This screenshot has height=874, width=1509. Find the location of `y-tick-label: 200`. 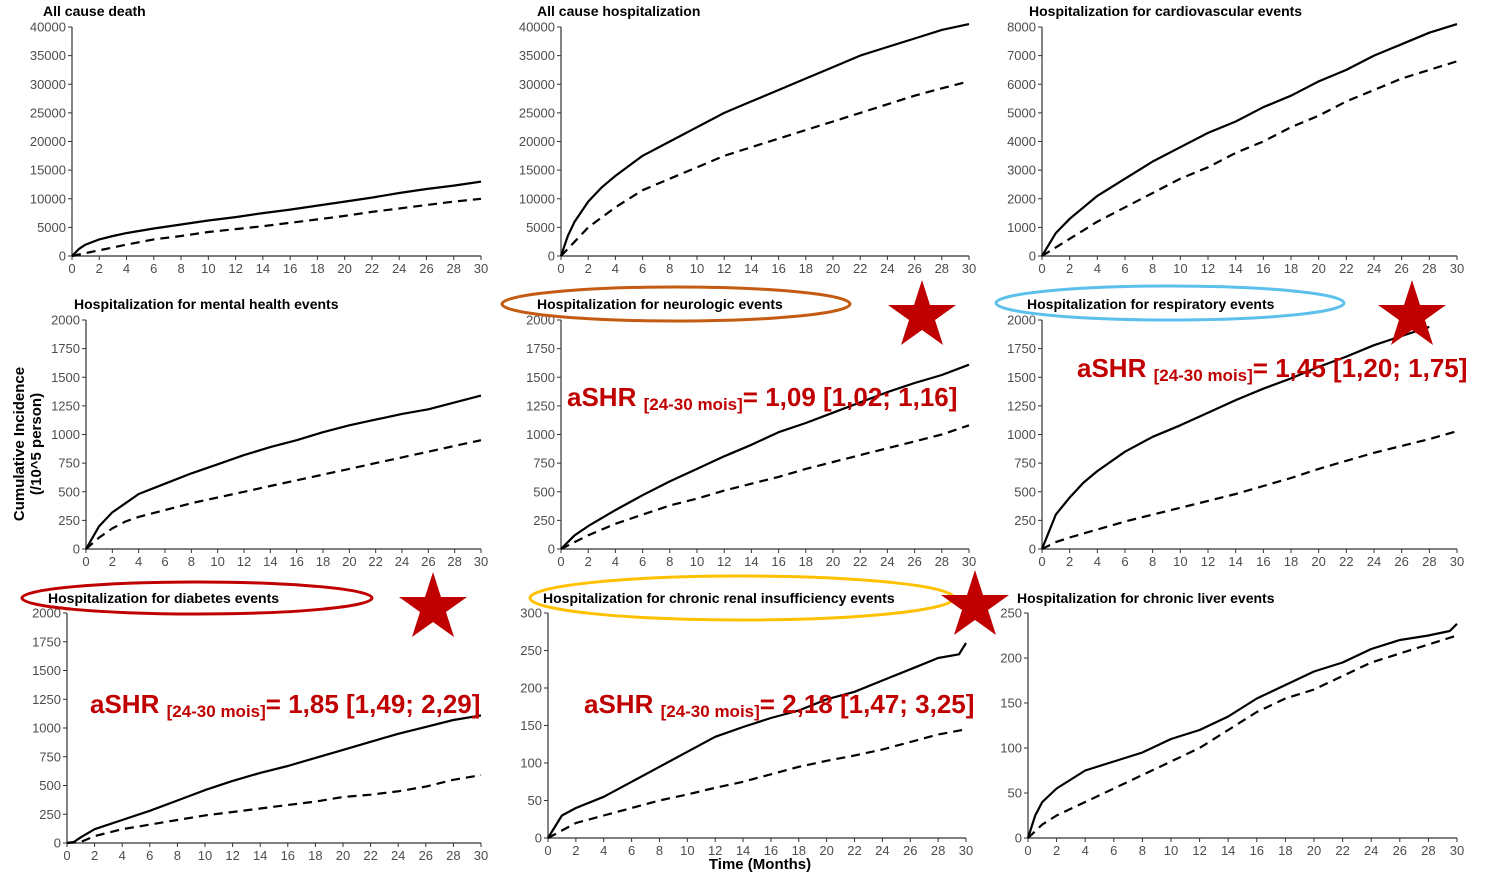

y-tick-label: 200 is located at coordinates (1011, 658).